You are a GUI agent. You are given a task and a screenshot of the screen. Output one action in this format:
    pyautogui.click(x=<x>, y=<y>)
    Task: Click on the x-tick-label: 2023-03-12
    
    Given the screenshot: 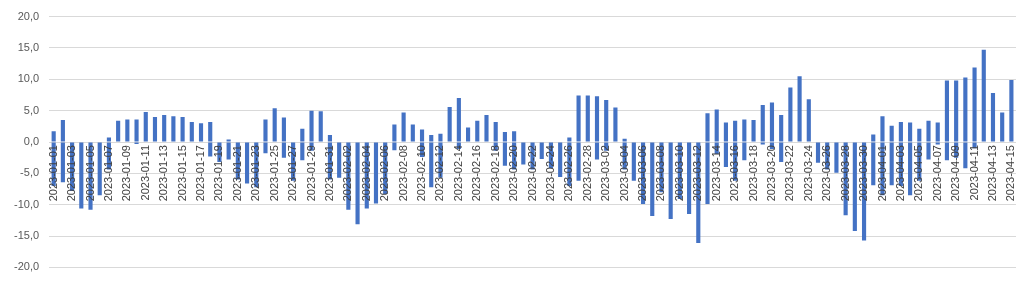 What is the action you would take?
    pyautogui.click(x=697, y=173)
    